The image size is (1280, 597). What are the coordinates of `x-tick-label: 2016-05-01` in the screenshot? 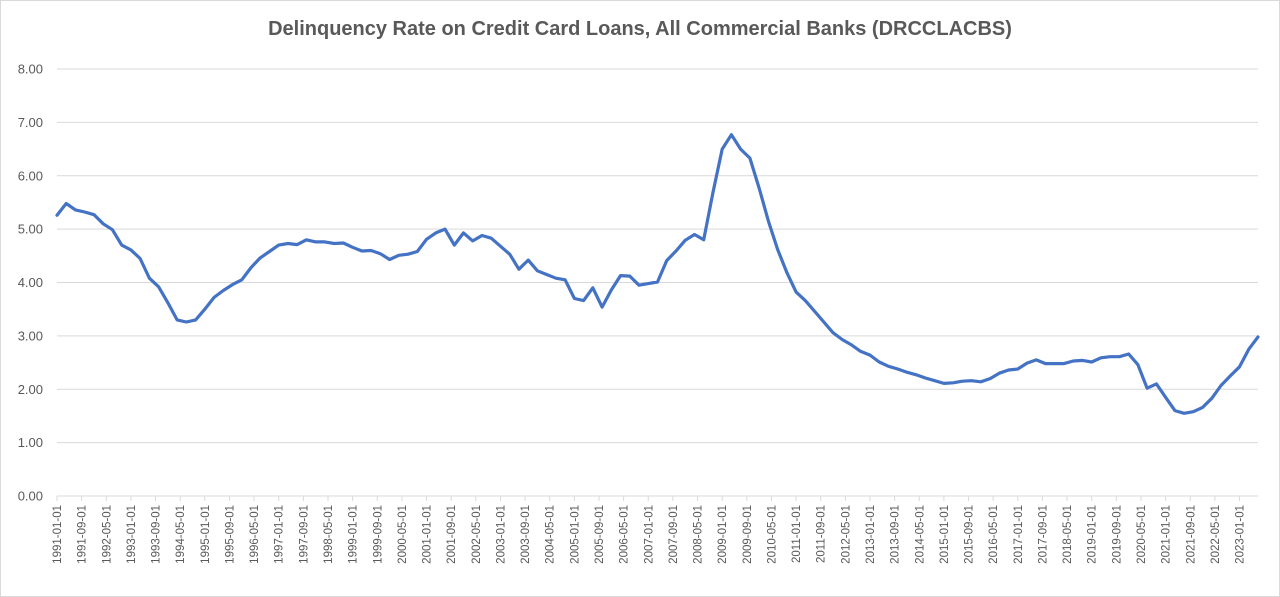 It's located at (994, 534).